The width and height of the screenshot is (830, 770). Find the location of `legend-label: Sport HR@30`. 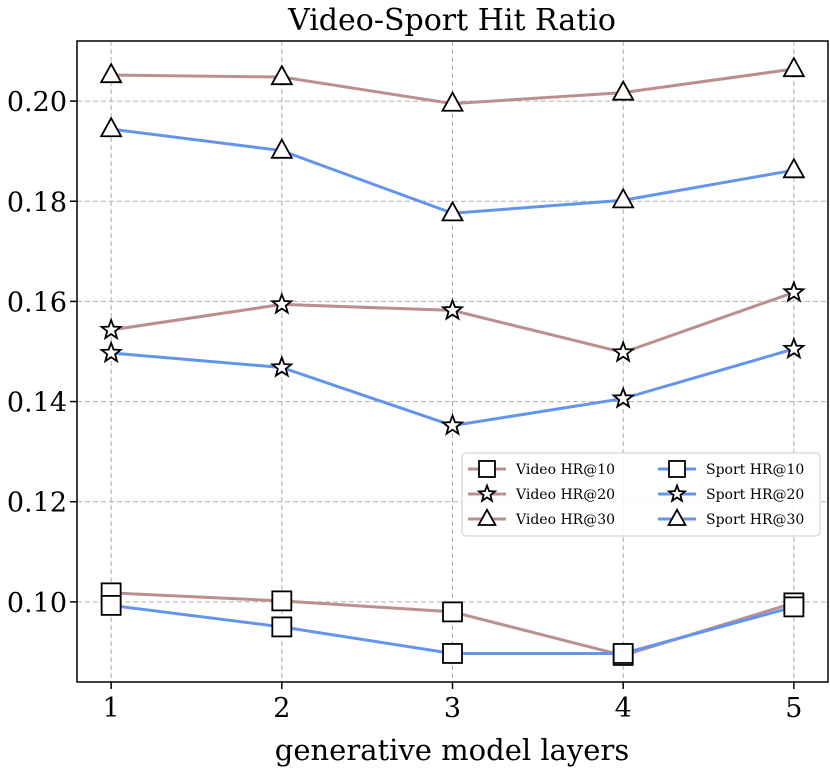

legend-label: Sport HR@30 is located at coordinates (755, 520).